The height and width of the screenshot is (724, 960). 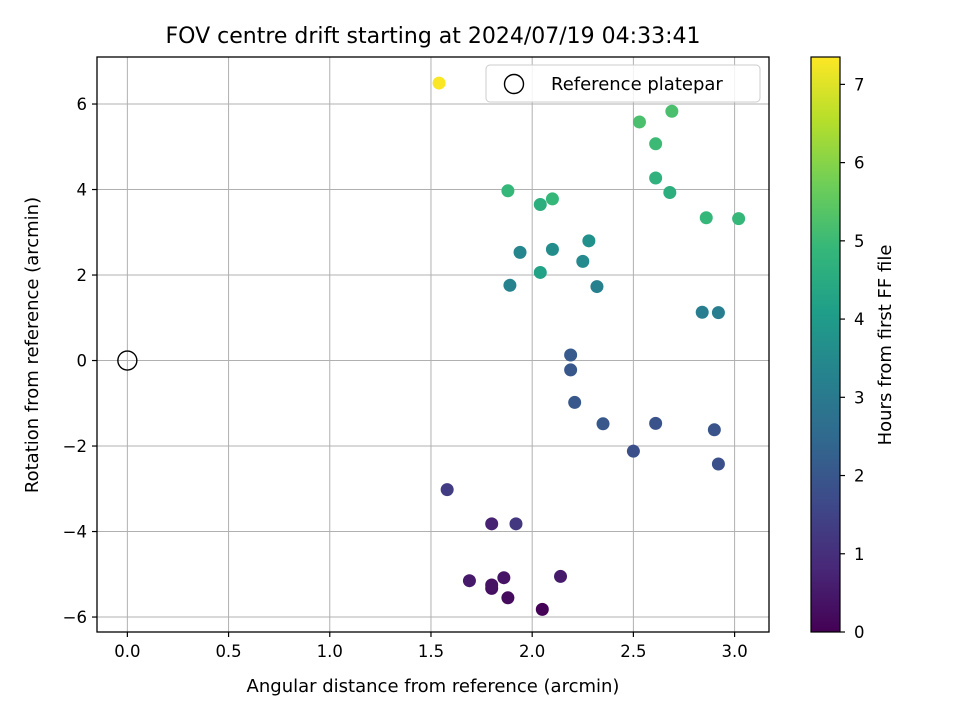 I want to click on y-tick-label: −6, so click(x=75, y=617).